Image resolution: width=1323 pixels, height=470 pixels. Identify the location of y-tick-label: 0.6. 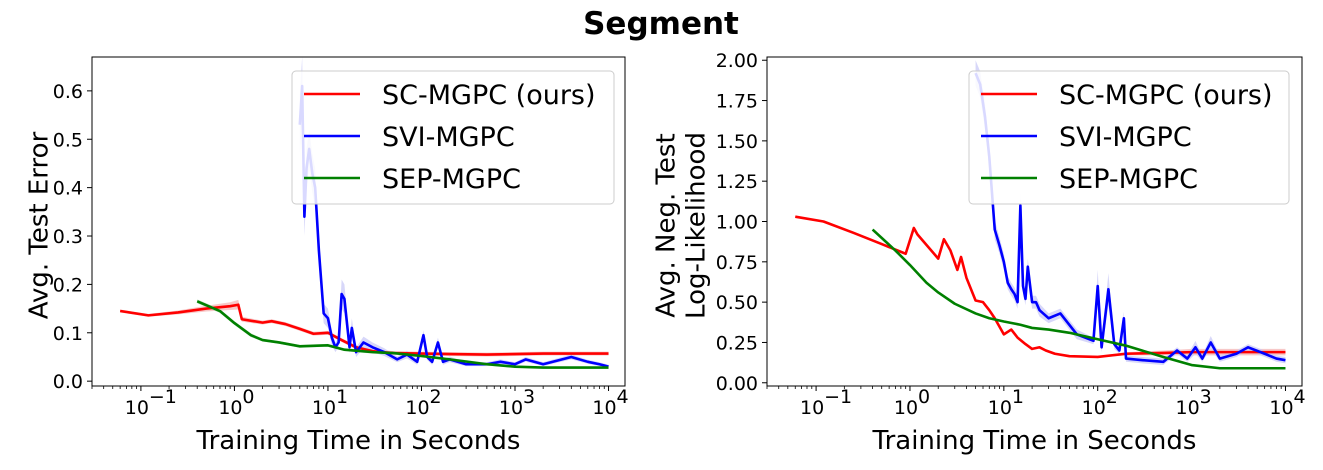
(68, 92).